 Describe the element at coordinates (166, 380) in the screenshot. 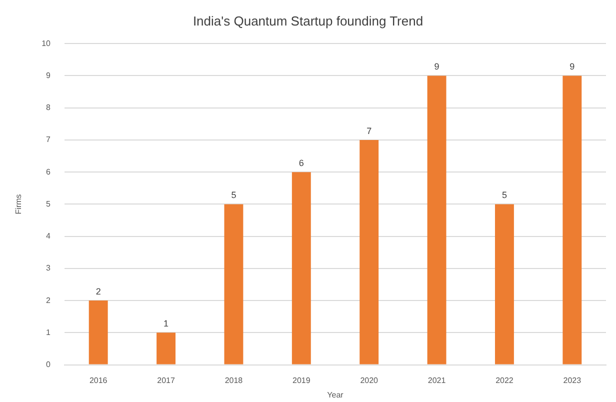

I see `x-tick-label: 2017` at that location.